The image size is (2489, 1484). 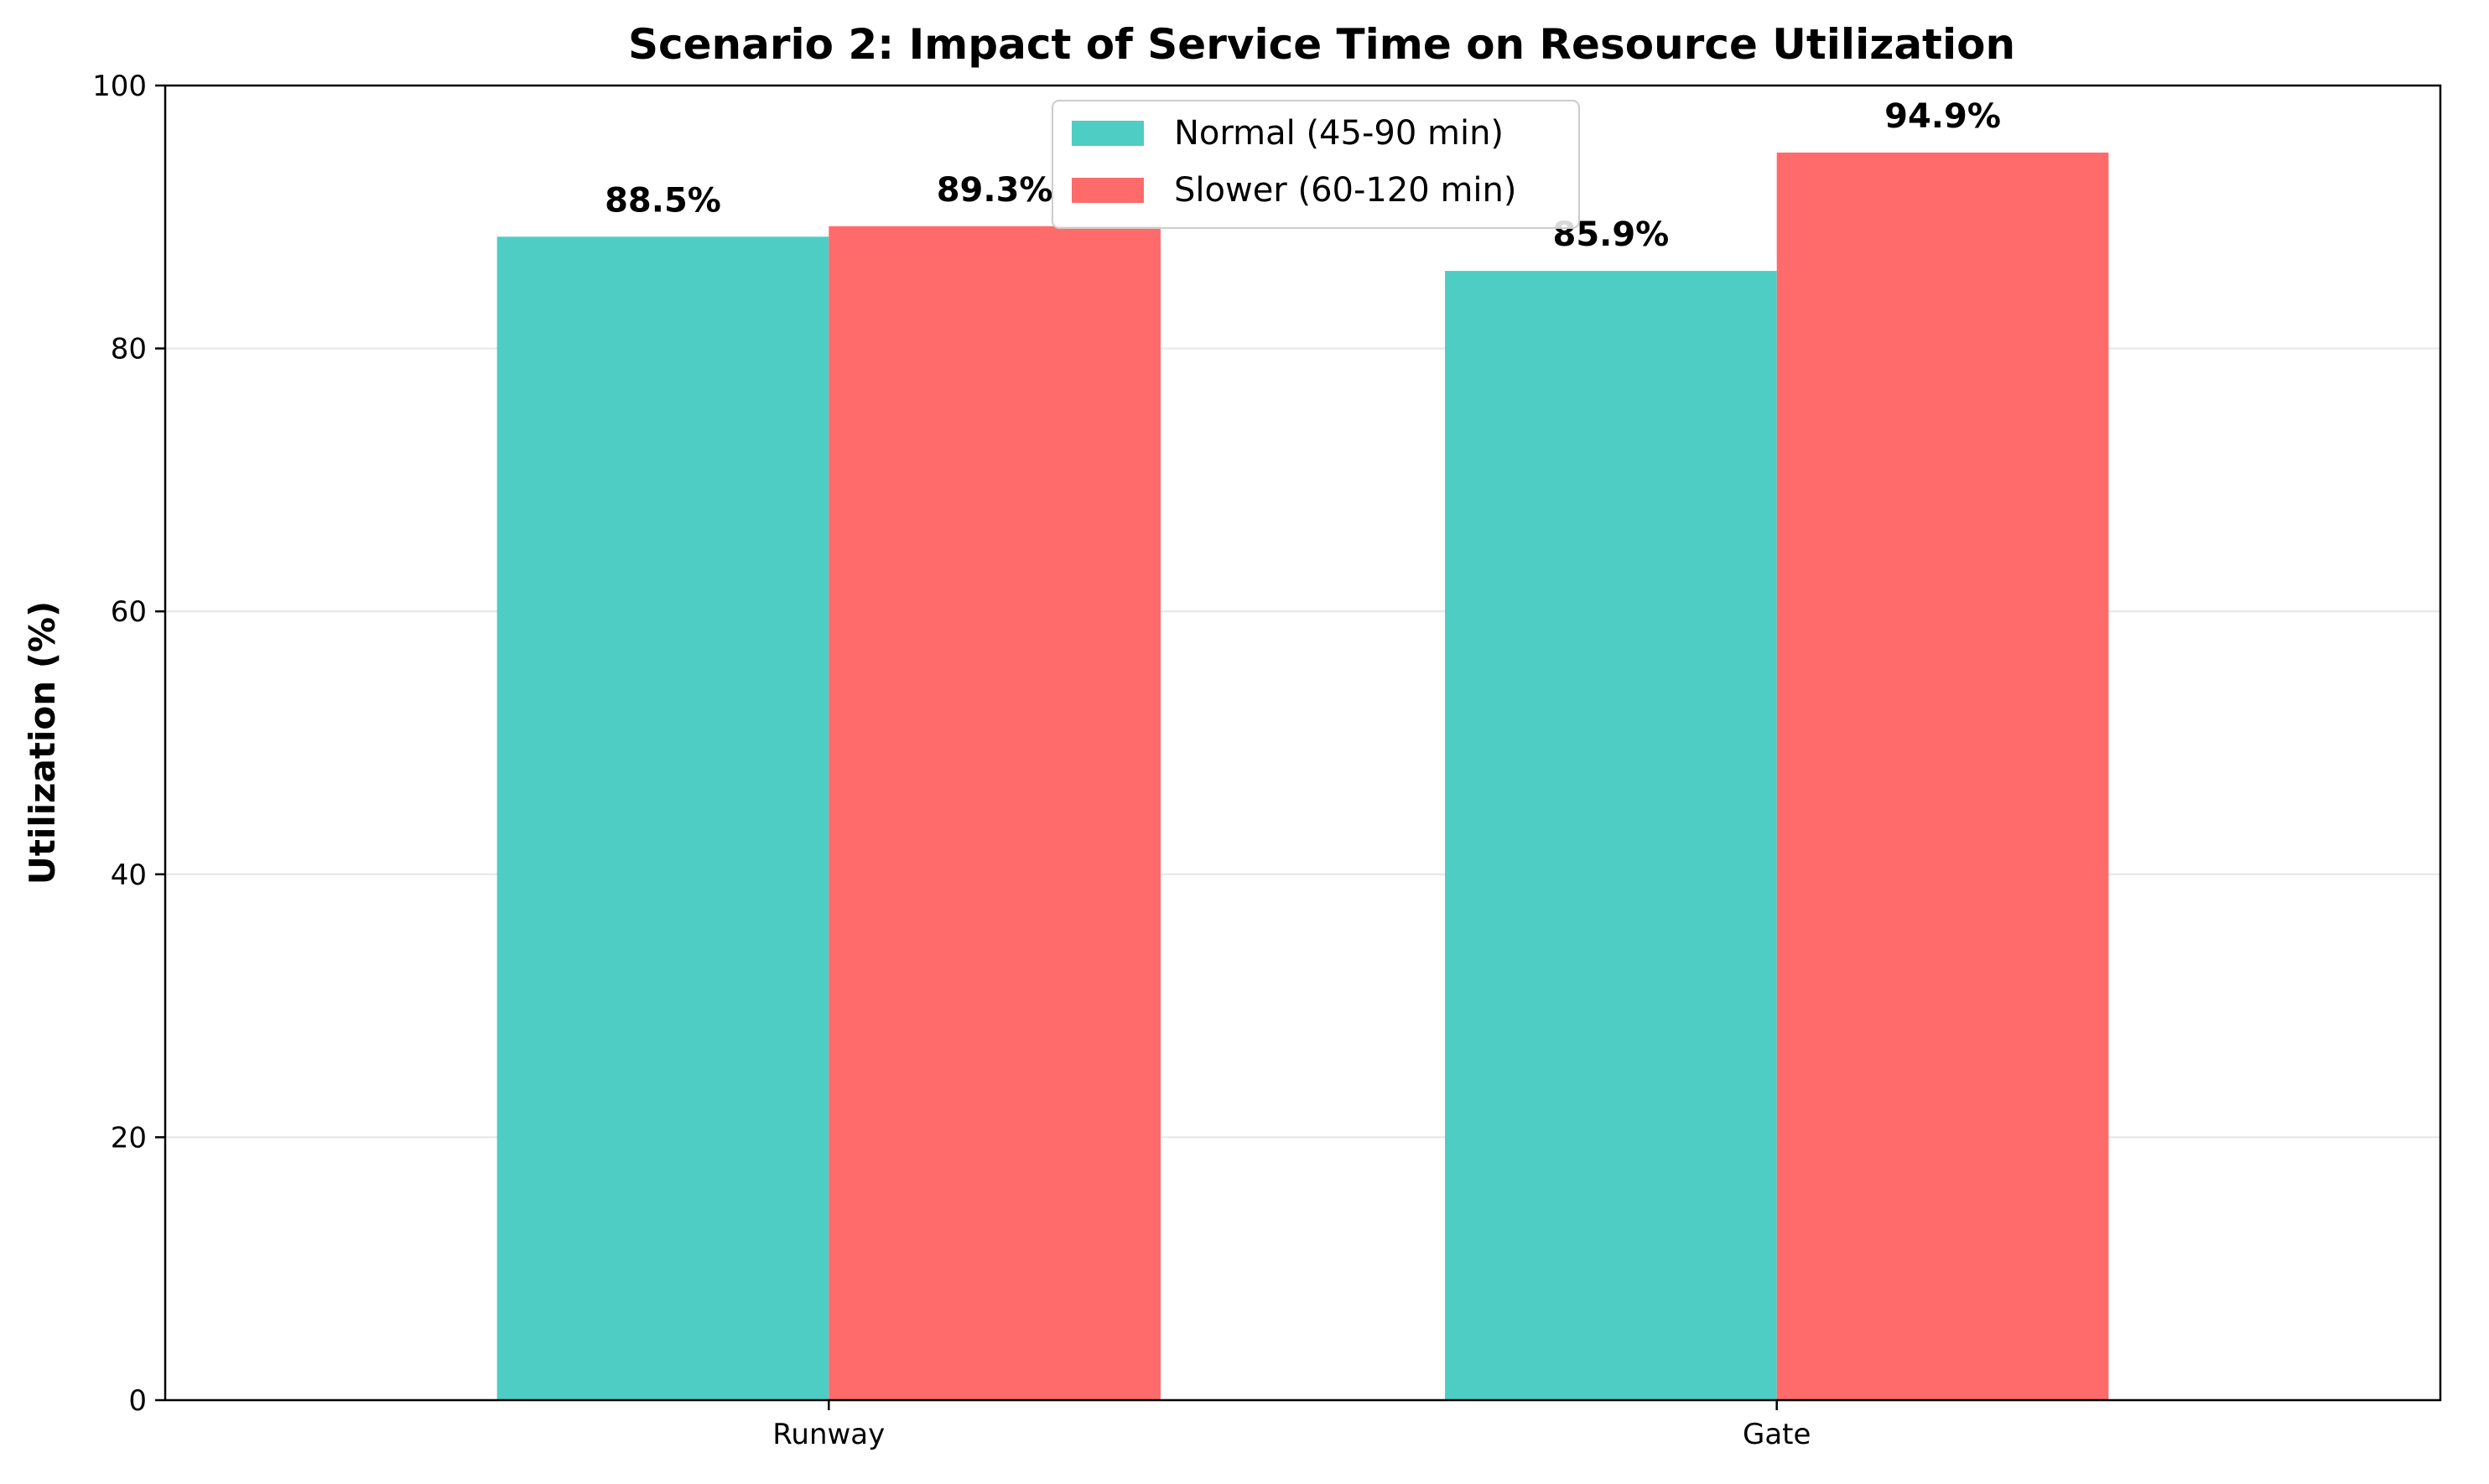 I want to click on bar-labels: 88.5%85.9%89.3%94.9%, so click(x=1303, y=175).